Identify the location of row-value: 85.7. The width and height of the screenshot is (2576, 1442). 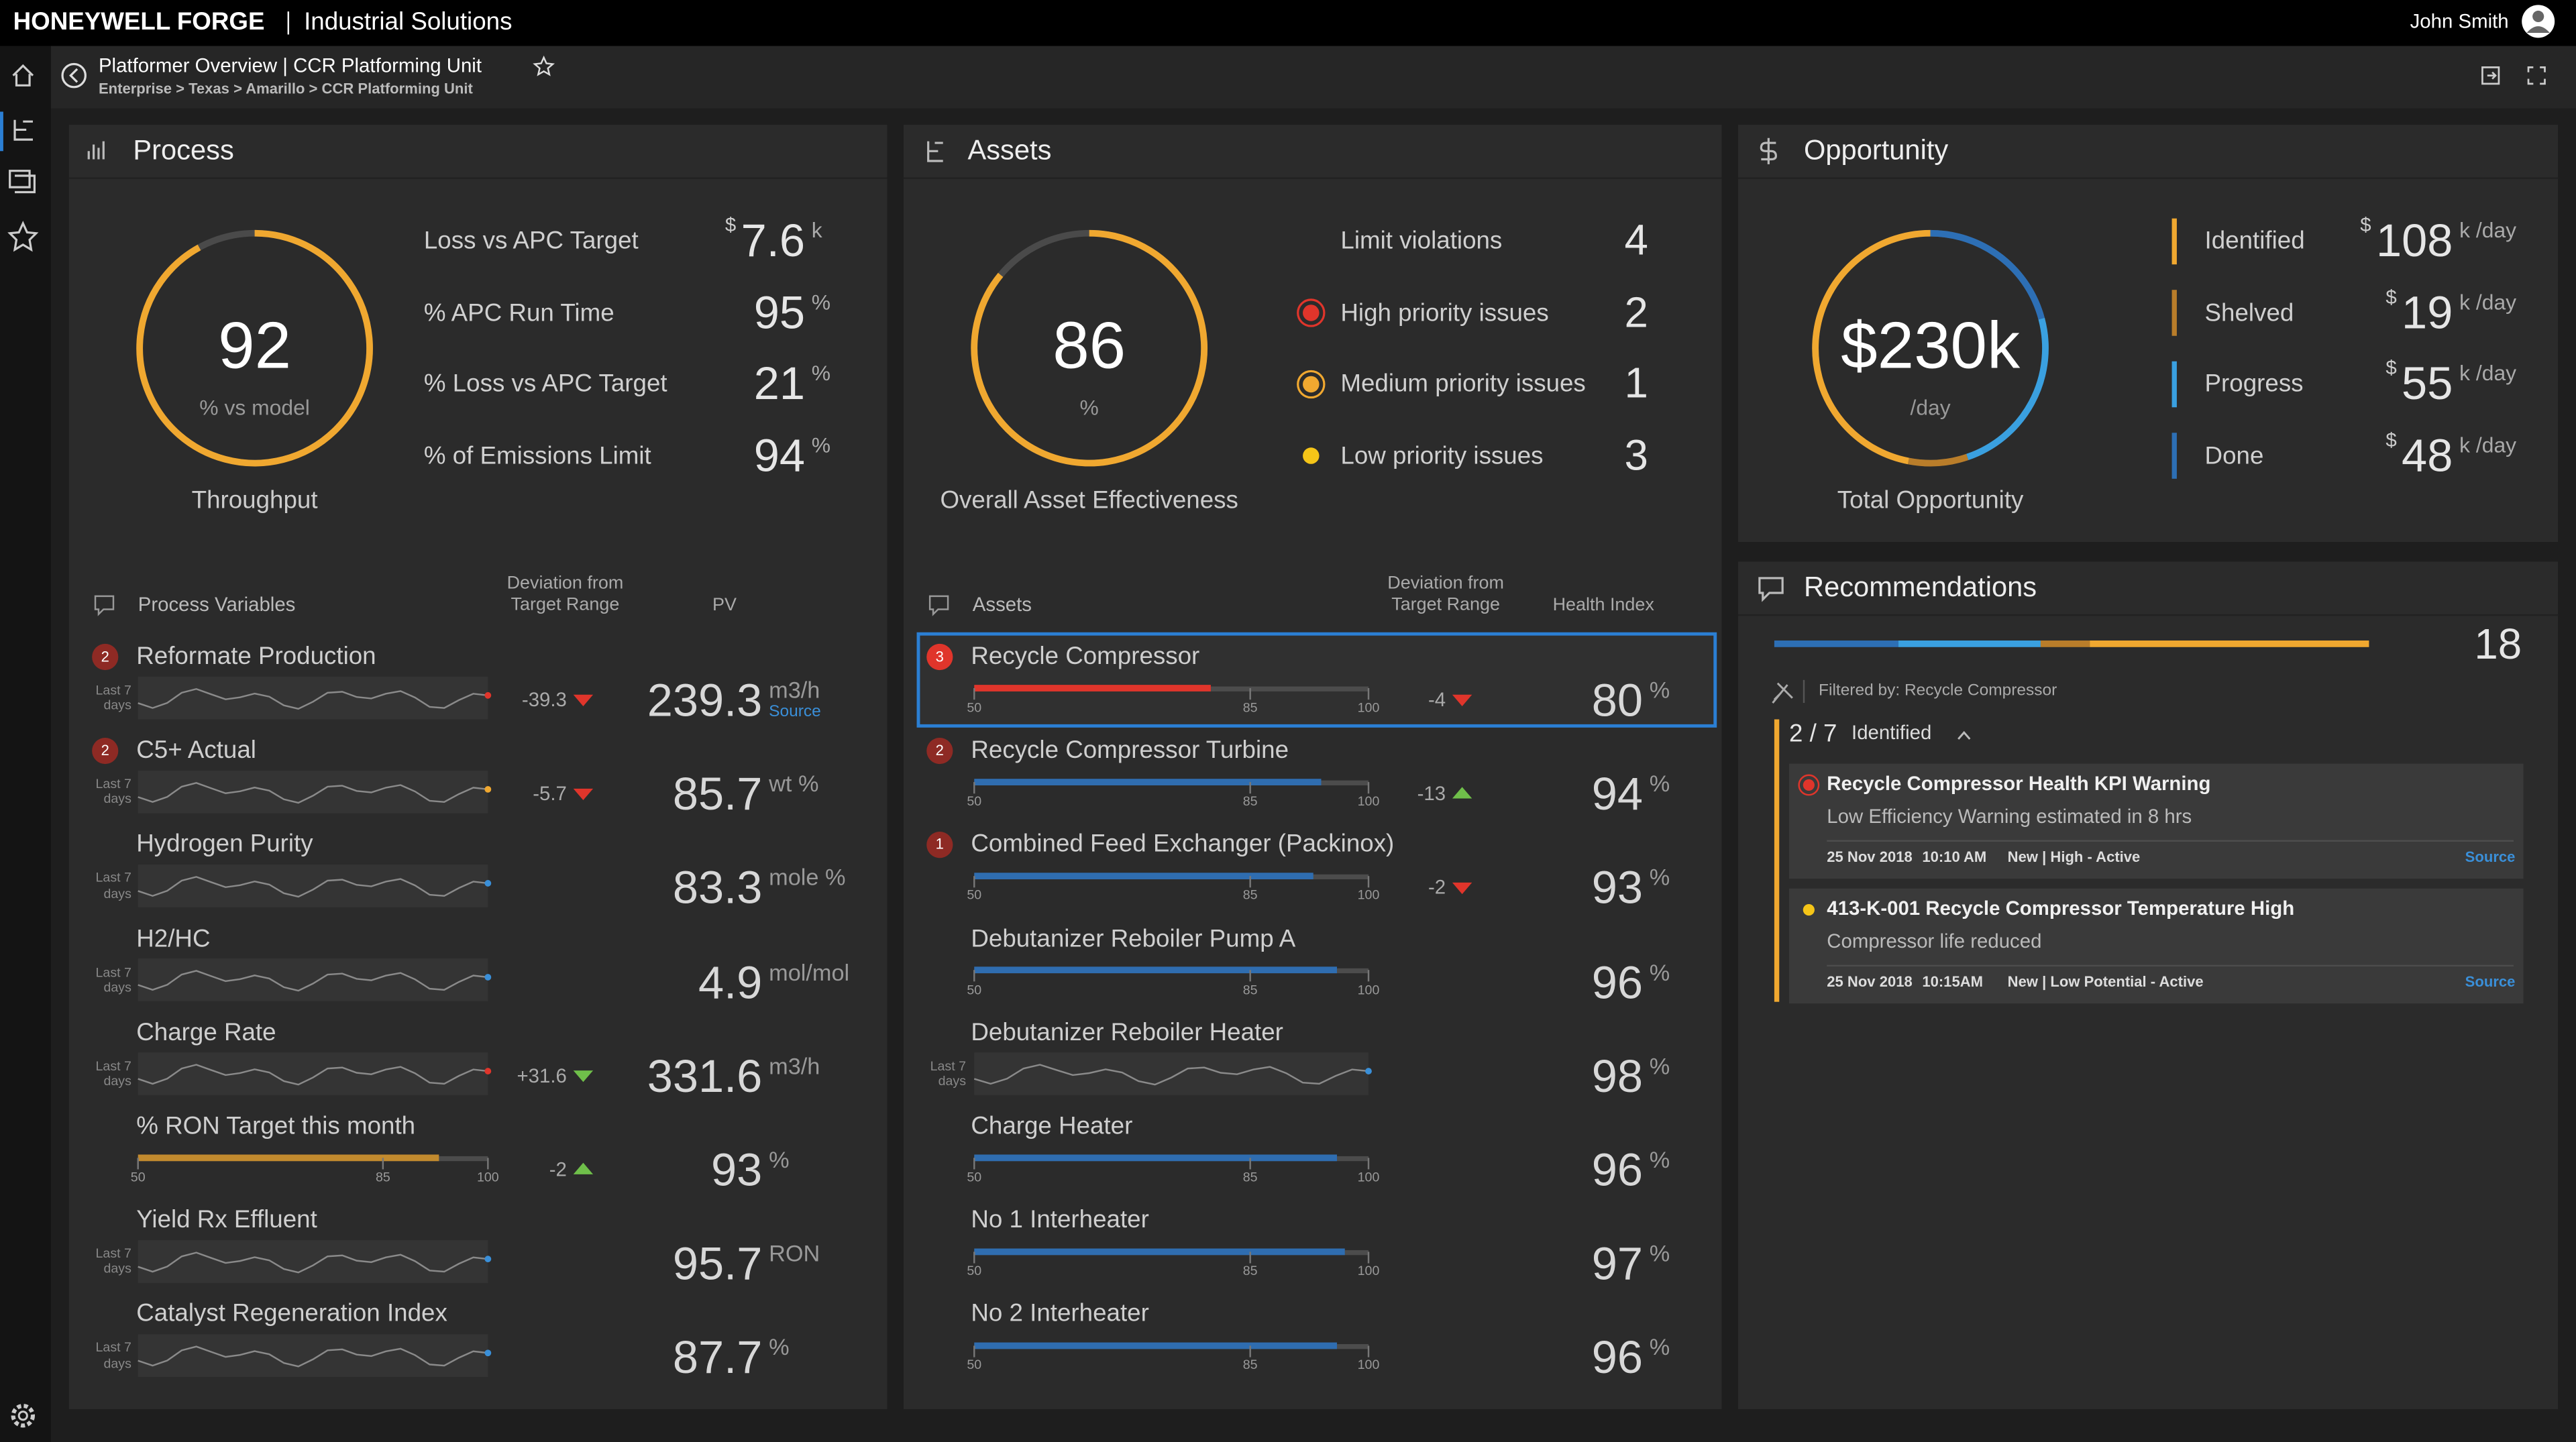
(717, 794).